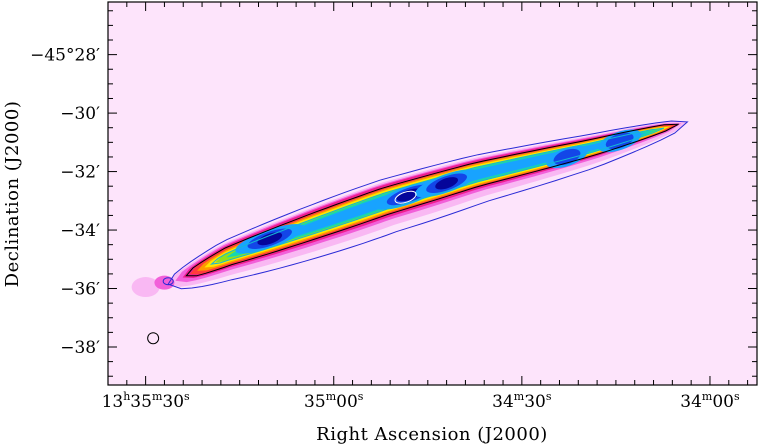 This screenshot has width=758, height=446. Describe the element at coordinates (153, 338) in the screenshot. I see `beam-ellipse` at that location.